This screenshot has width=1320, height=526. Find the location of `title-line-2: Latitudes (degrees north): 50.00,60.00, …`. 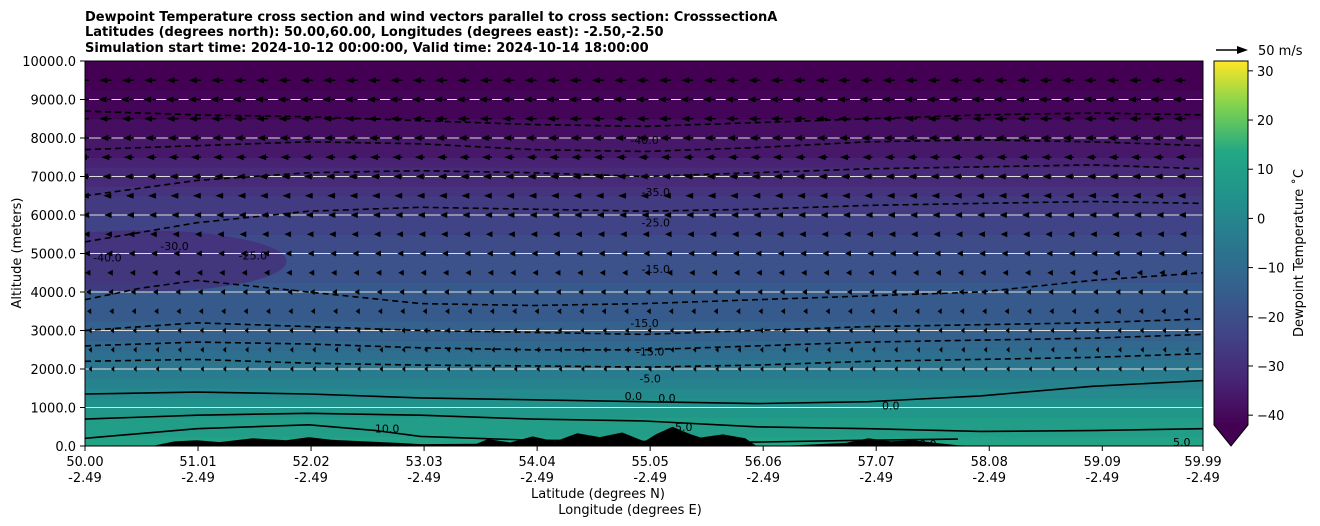

title-line-2: Latitudes (degrees north): 50.00,60.00, … is located at coordinates (374, 32).